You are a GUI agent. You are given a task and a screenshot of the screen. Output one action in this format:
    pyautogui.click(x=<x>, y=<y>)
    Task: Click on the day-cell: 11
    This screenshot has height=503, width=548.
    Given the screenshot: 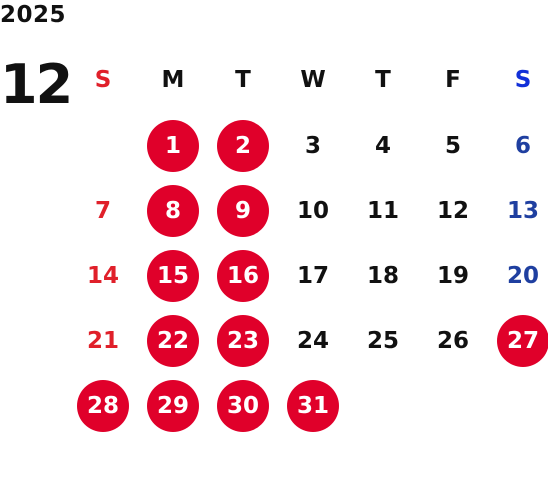 What is the action you would take?
    pyautogui.click(x=383, y=210)
    